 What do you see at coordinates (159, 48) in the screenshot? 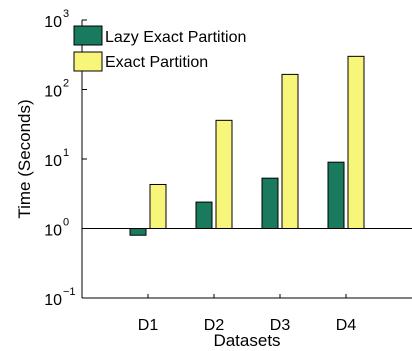
I see `legend: Lazy Exact Partition Exact Partition` at bounding box center [159, 48].